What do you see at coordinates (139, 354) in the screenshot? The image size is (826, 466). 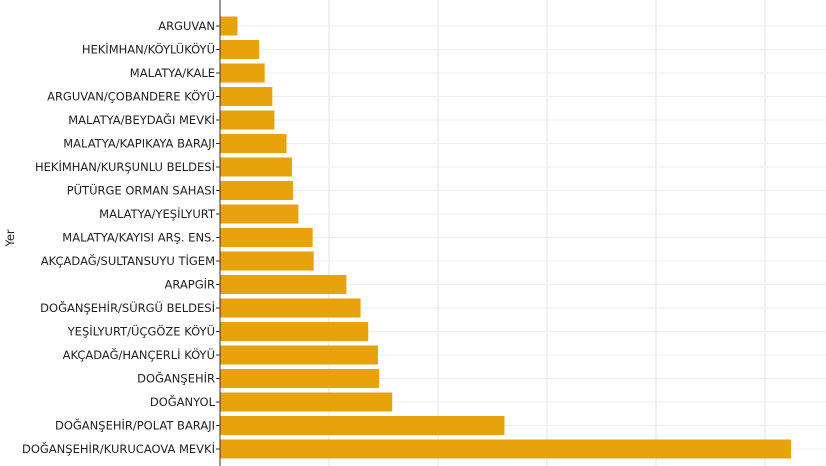 I see `y-tick-label: AKÇADAĞ/HANÇERLİ KÖYÜ` at bounding box center [139, 354].